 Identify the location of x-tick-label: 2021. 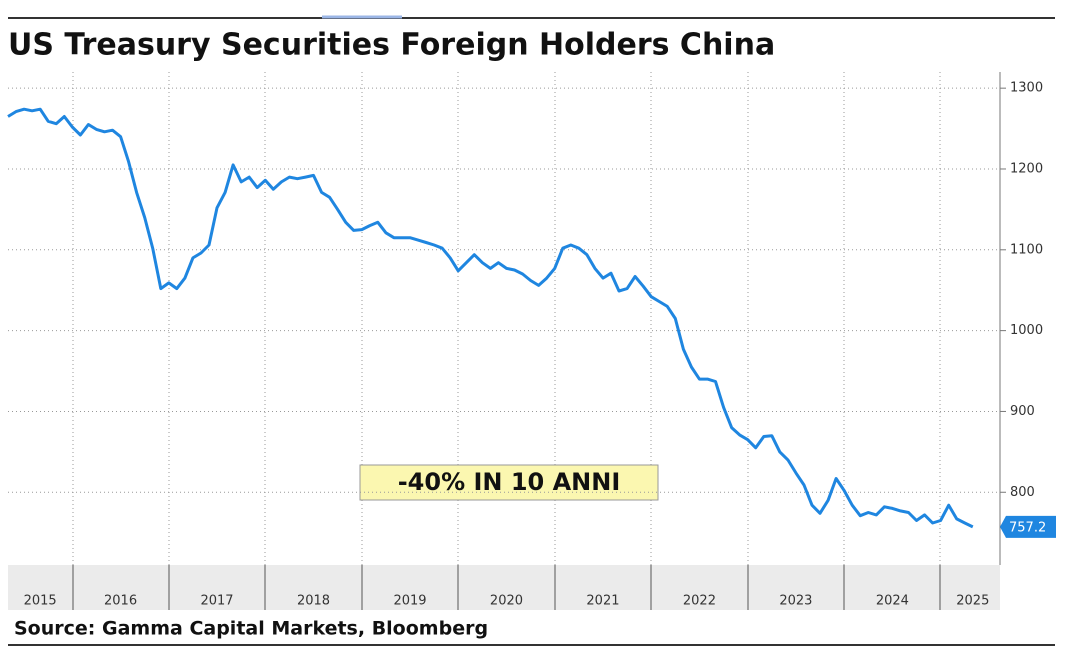
(602, 601).